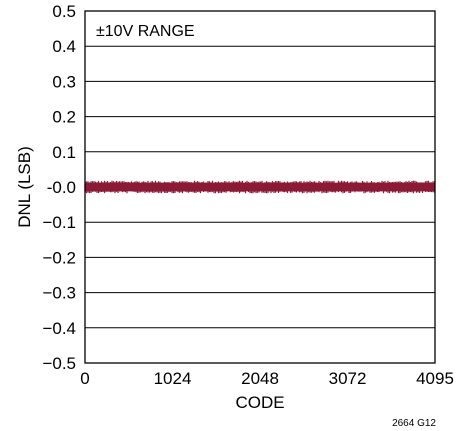 This screenshot has width=471, height=431. Describe the element at coordinates (435, 378) in the screenshot. I see `x-tick-label: 4095` at that location.